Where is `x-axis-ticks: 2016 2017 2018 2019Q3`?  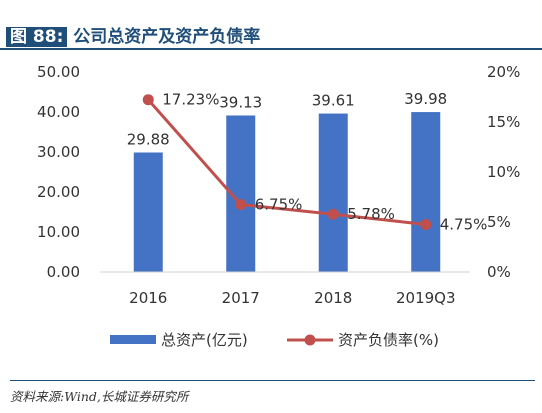
x-axis-ticks: 2016 2017 2018 2019Q3 is located at coordinates (292, 298).